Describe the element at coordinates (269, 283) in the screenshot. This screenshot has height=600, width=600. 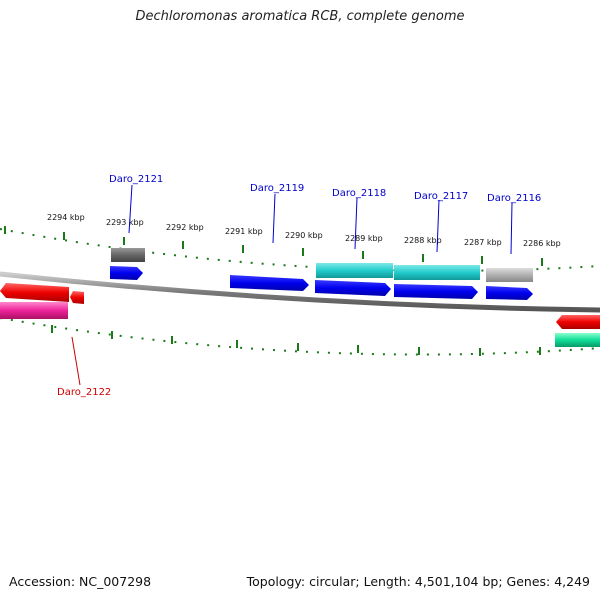
I see `gene-daro-2119-arrow` at that location.